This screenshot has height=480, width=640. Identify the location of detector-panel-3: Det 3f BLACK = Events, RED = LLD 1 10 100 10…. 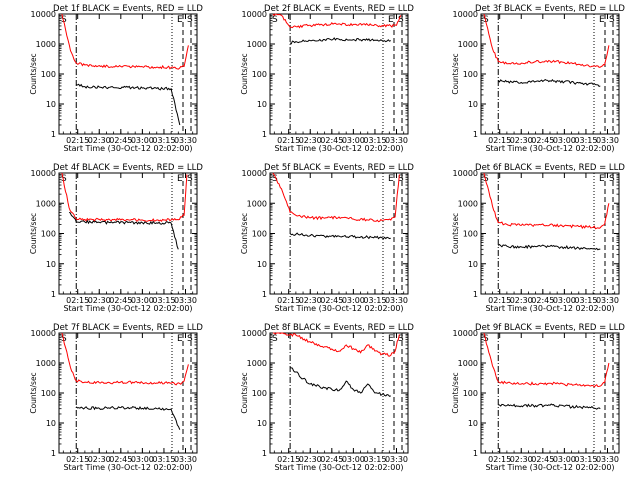
(538, 78).